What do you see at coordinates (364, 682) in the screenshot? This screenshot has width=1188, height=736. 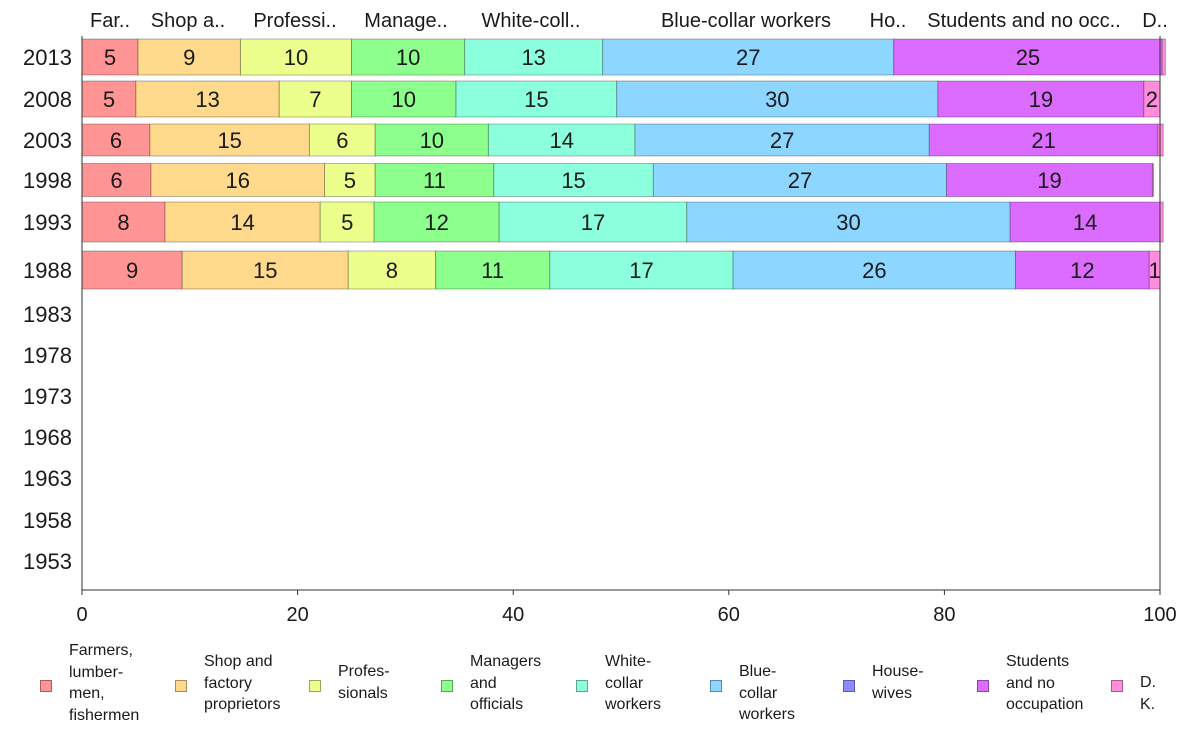 I see `legend-label: Profes- sionals` at bounding box center [364, 682].